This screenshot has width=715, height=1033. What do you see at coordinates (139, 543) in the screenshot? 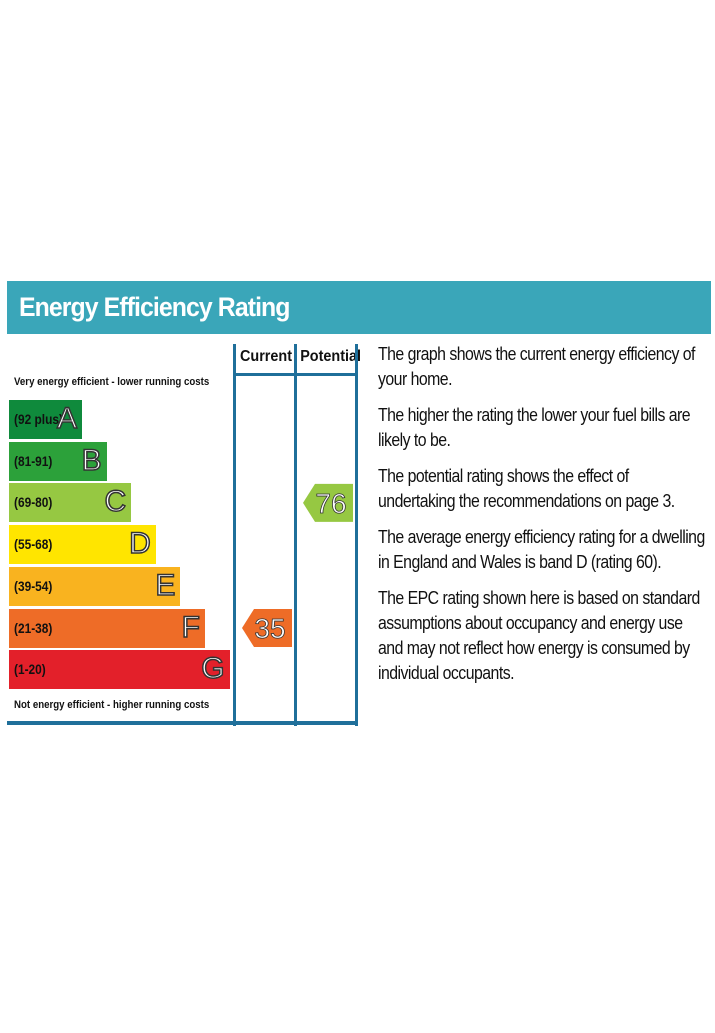
I see `band-letter: D` at bounding box center [139, 543].